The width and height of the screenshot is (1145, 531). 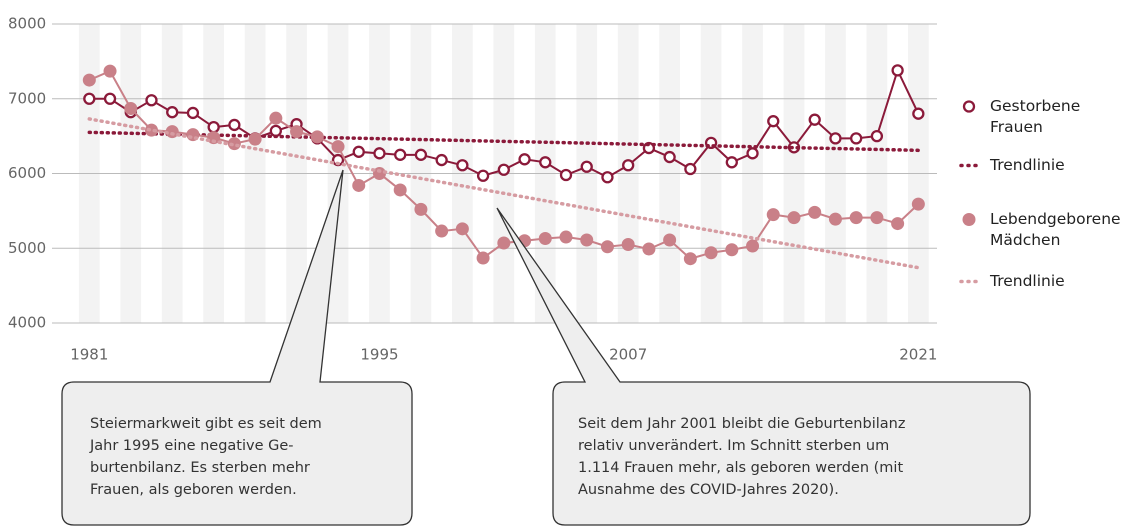 I want to click on y-tick-label: 6000, so click(x=27, y=173).